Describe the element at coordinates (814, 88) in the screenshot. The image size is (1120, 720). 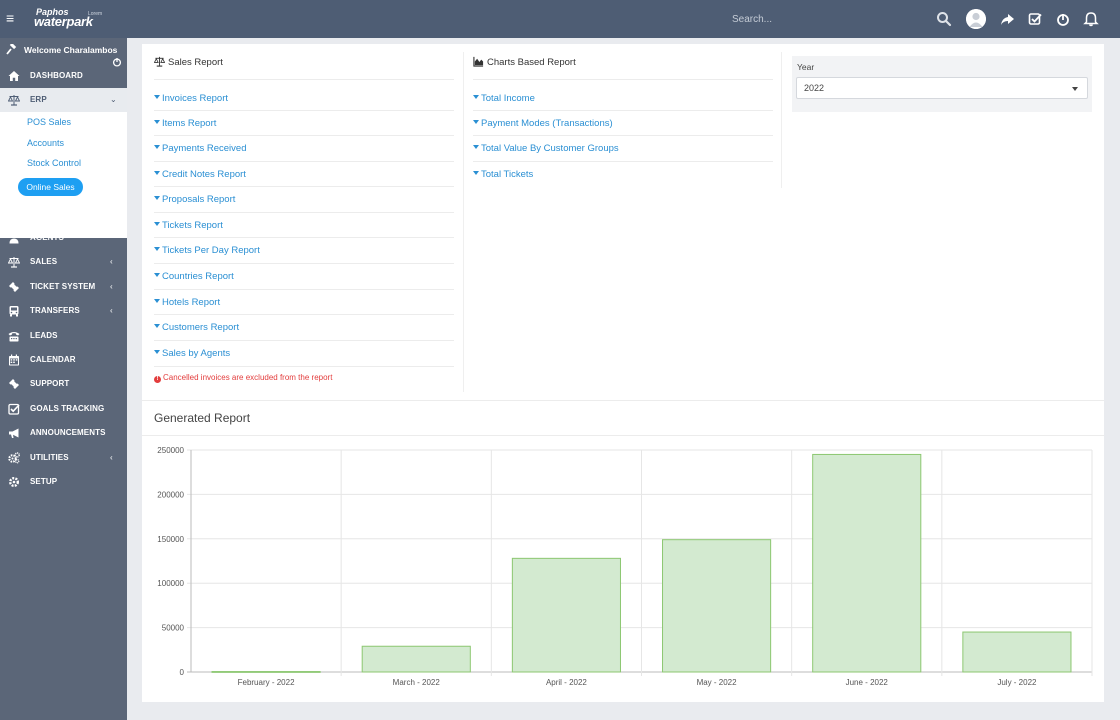
I see `year-select-value: 2022` at that location.